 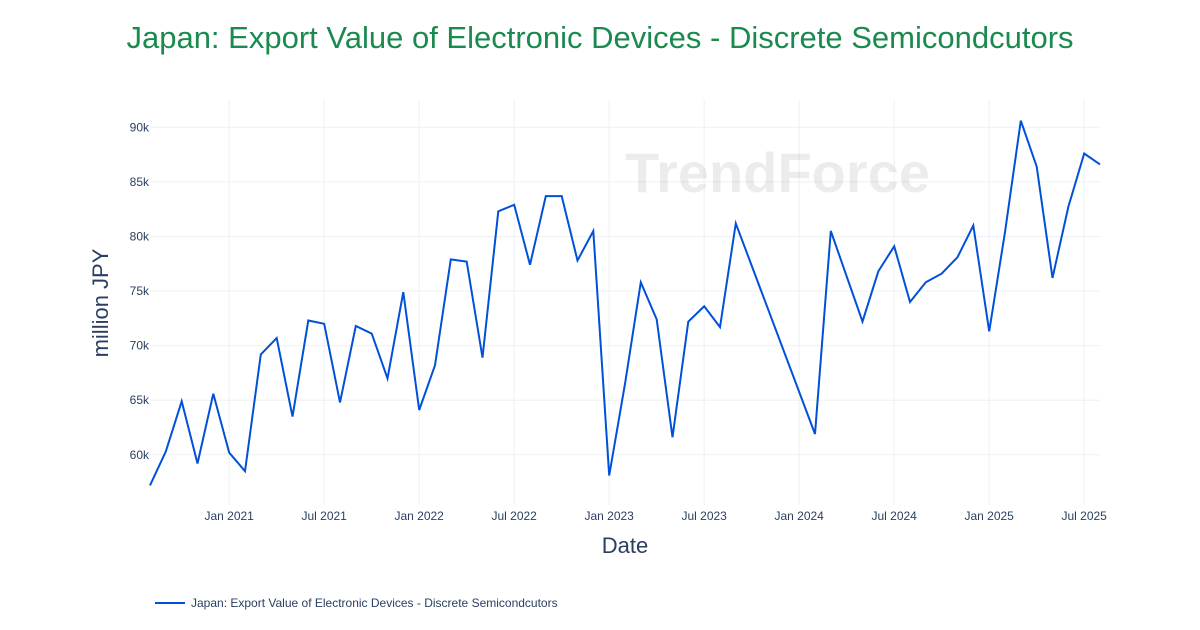 I want to click on x-tick-label: Jul 2025, so click(x=1084, y=516).